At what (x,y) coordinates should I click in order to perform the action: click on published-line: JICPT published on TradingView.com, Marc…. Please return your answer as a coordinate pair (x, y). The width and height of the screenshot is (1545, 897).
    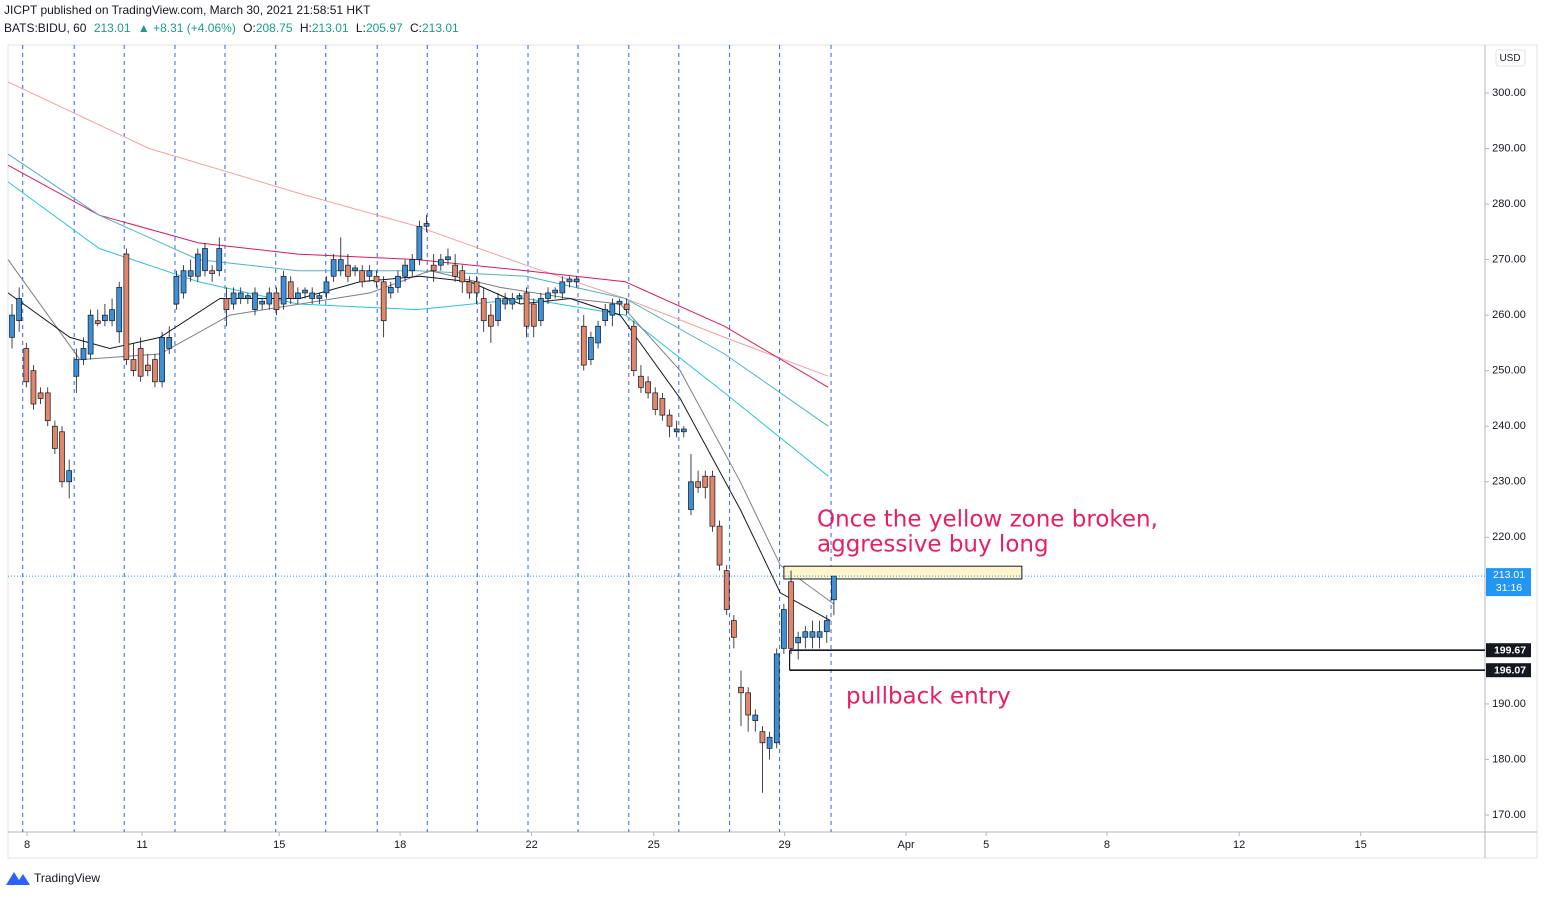
    Looking at the image, I should click on (187, 10).